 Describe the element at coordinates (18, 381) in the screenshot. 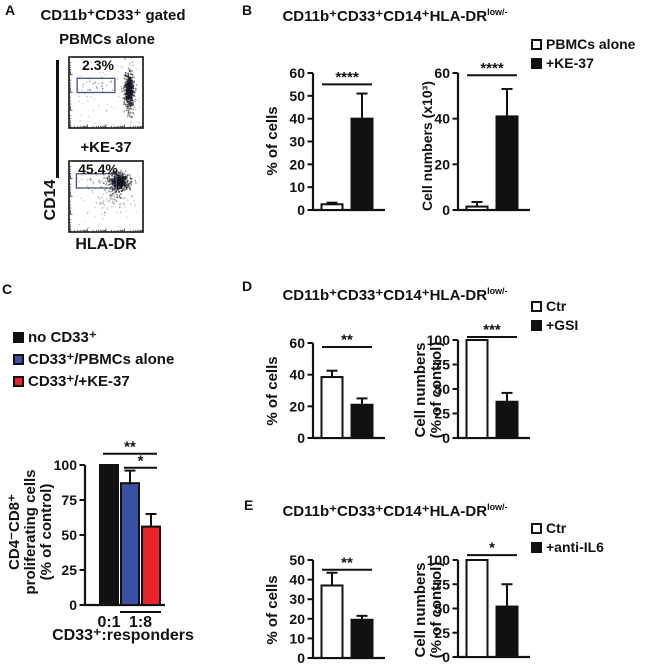

I see `legend-swatch-red` at that location.